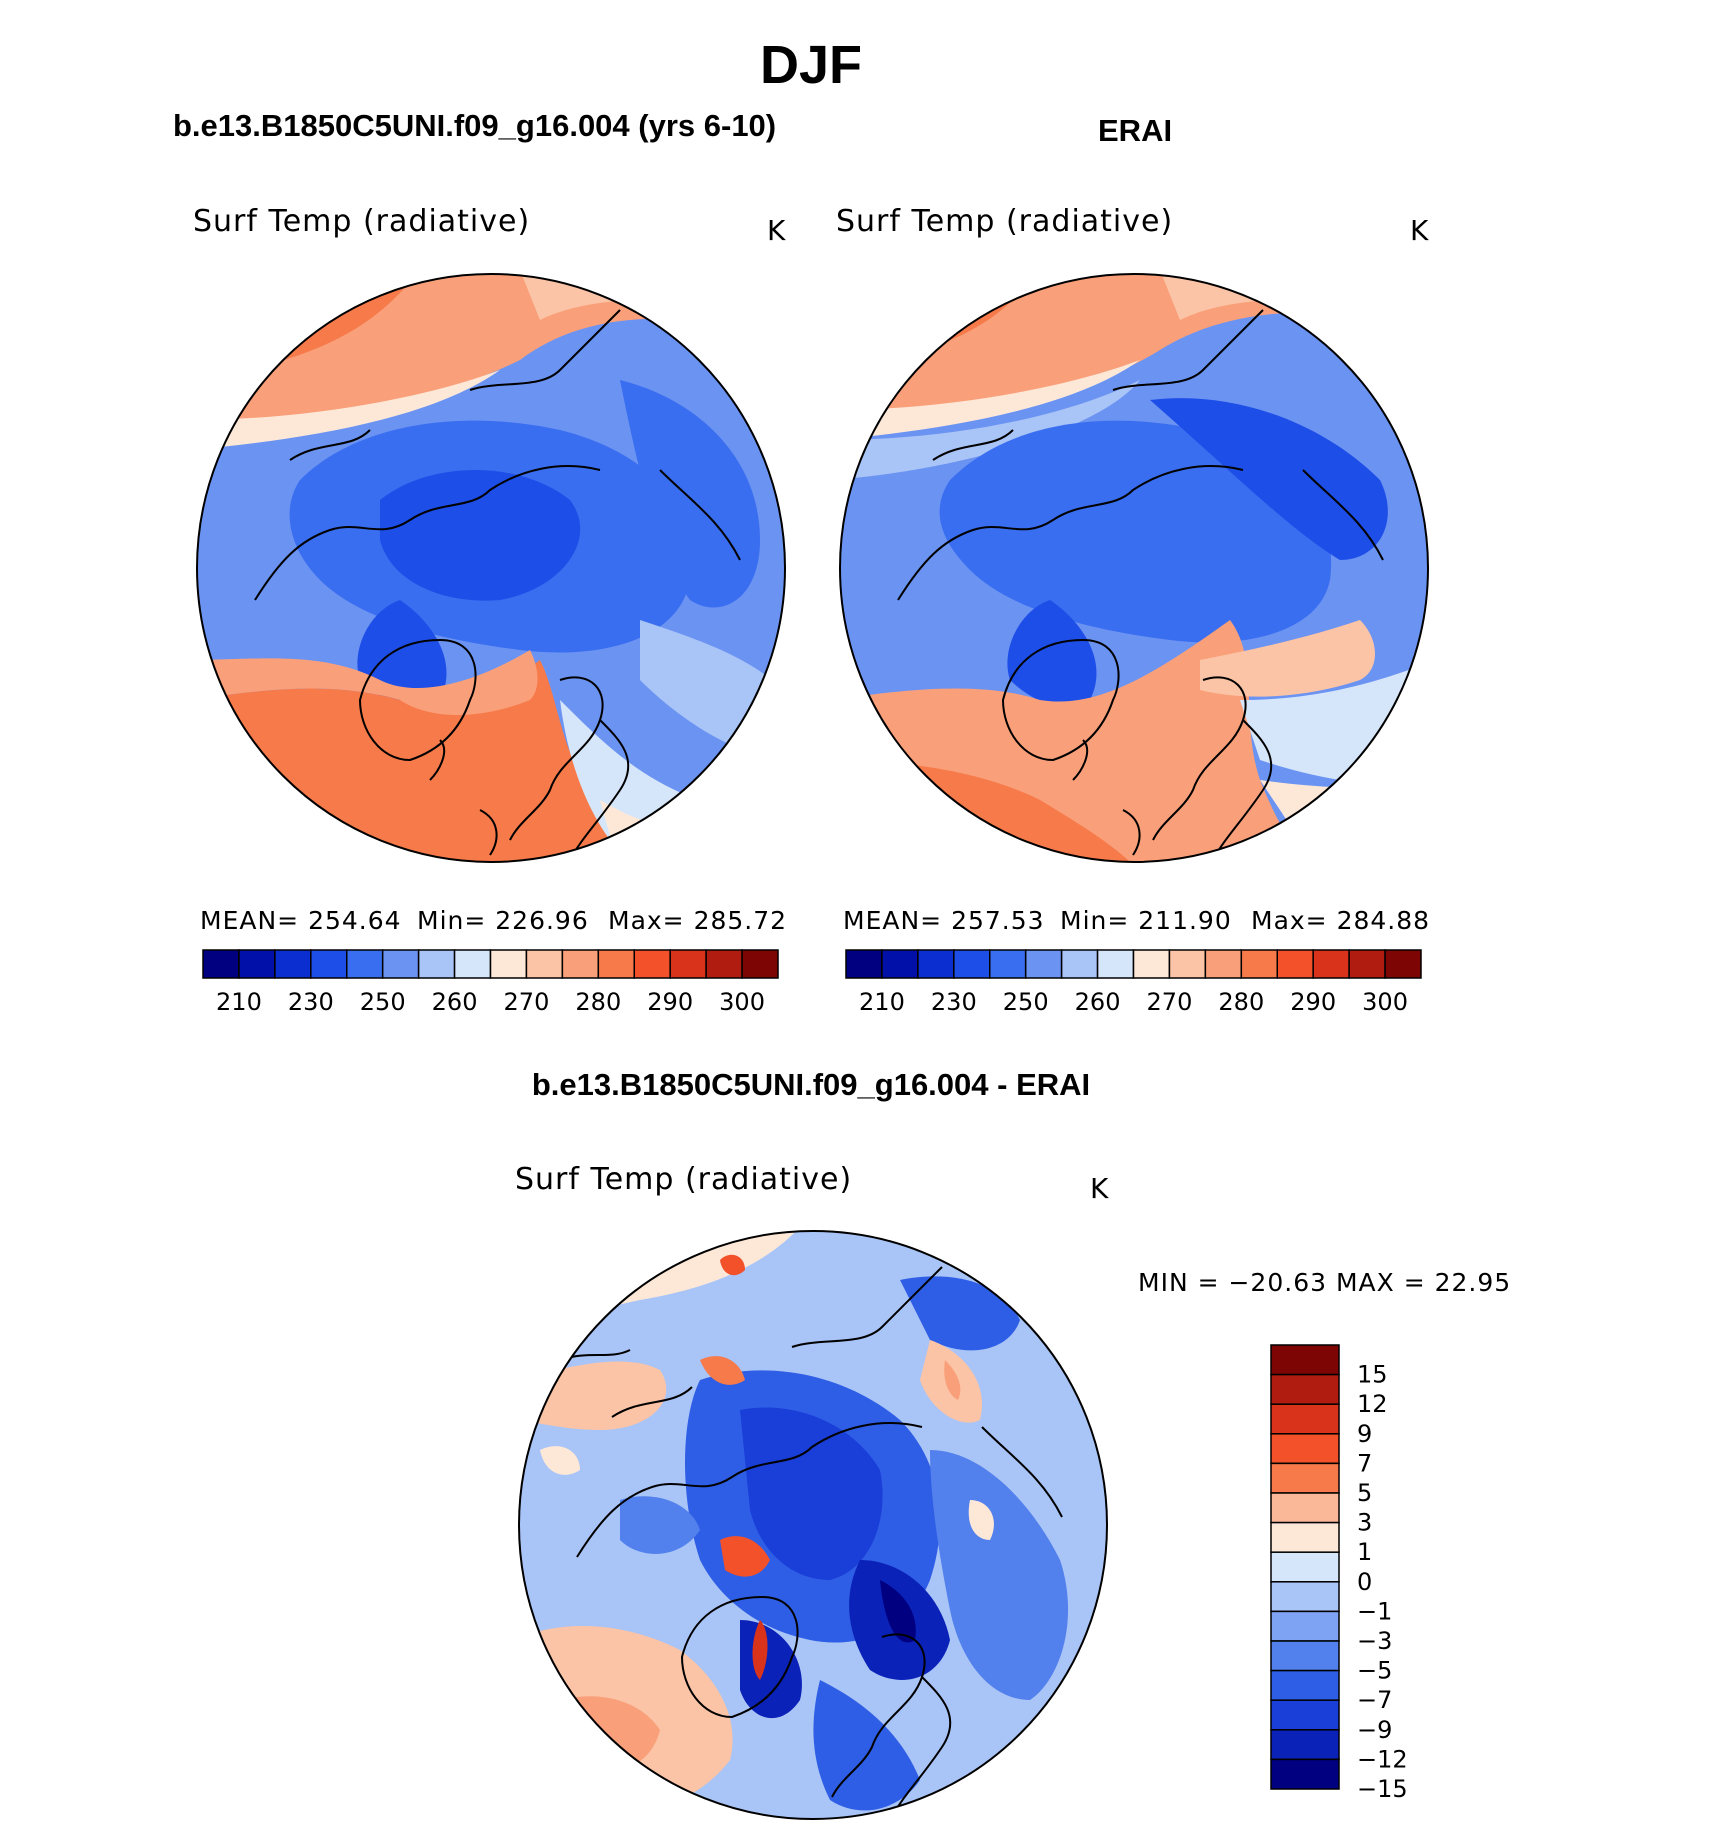 Image resolution: width=1710 pixels, height=1840 pixels. What do you see at coordinates (598, 1002) in the screenshot?
I see `left-colorbar-tick-label: 280` at bounding box center [598, 1002].